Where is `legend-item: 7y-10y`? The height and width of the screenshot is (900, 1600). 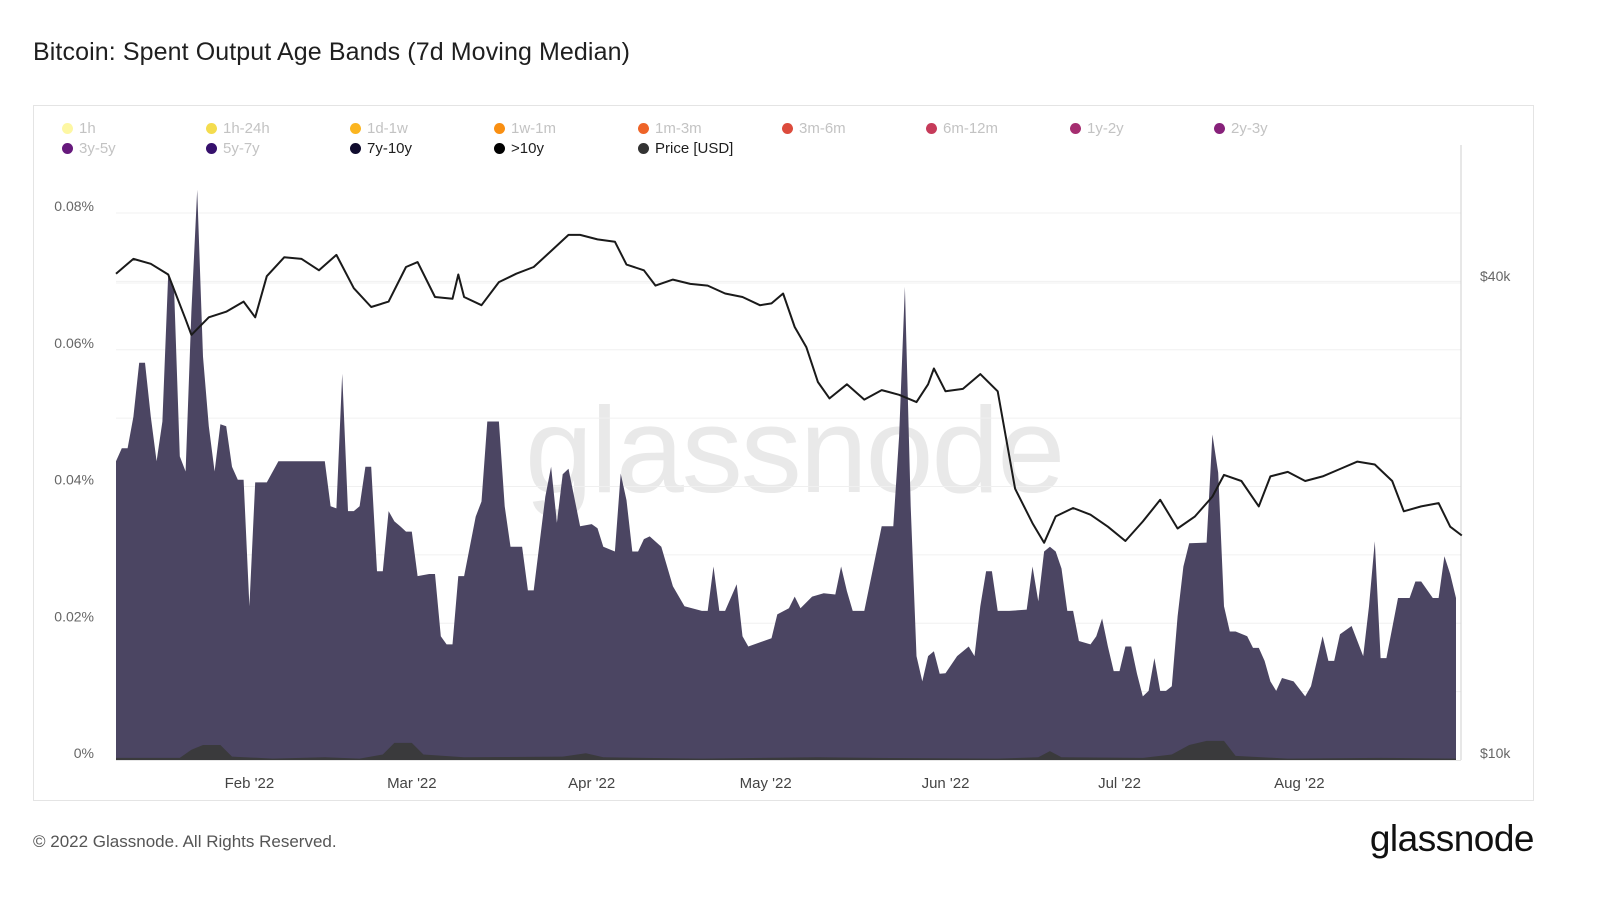
legend-item: 7y-10y is located at coordinates (381, 148).